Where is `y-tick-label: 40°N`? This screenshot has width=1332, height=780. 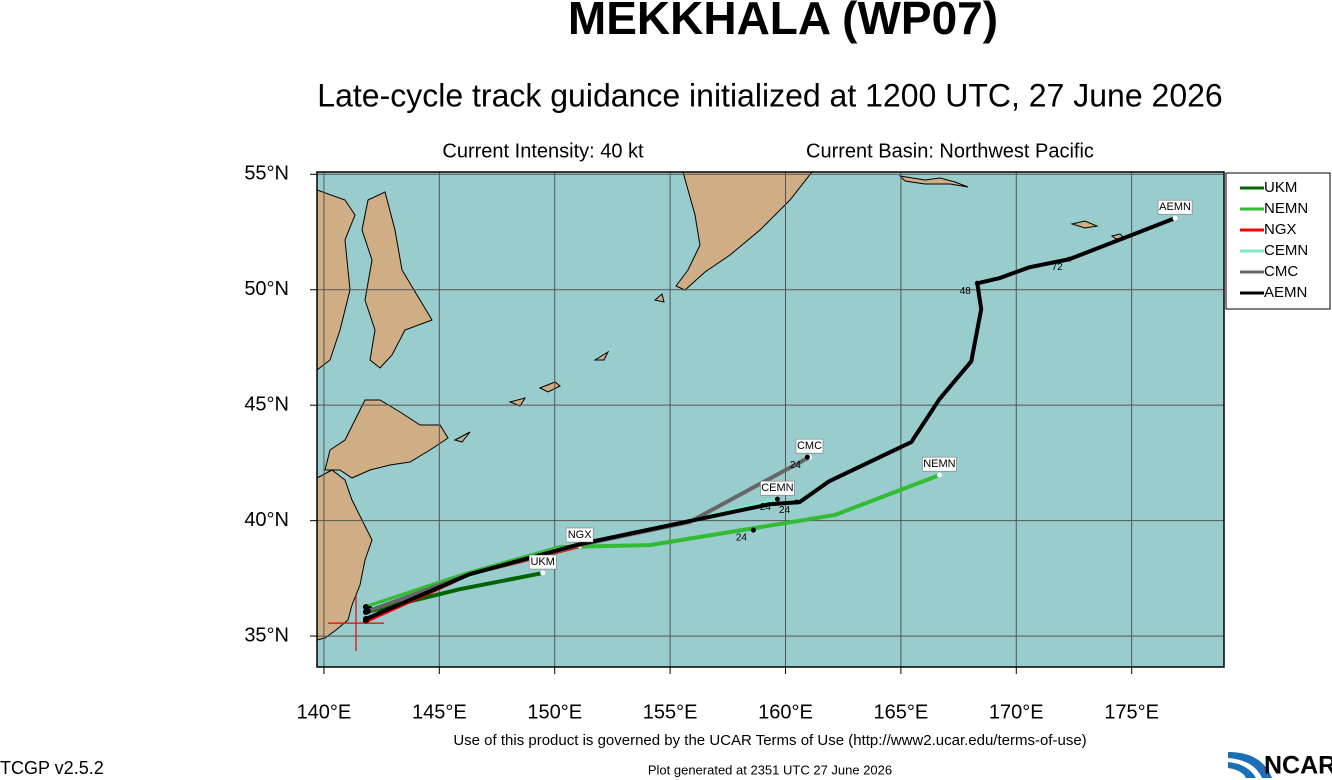 y-tick-label: 40°N is located at coordinates (266, 520).